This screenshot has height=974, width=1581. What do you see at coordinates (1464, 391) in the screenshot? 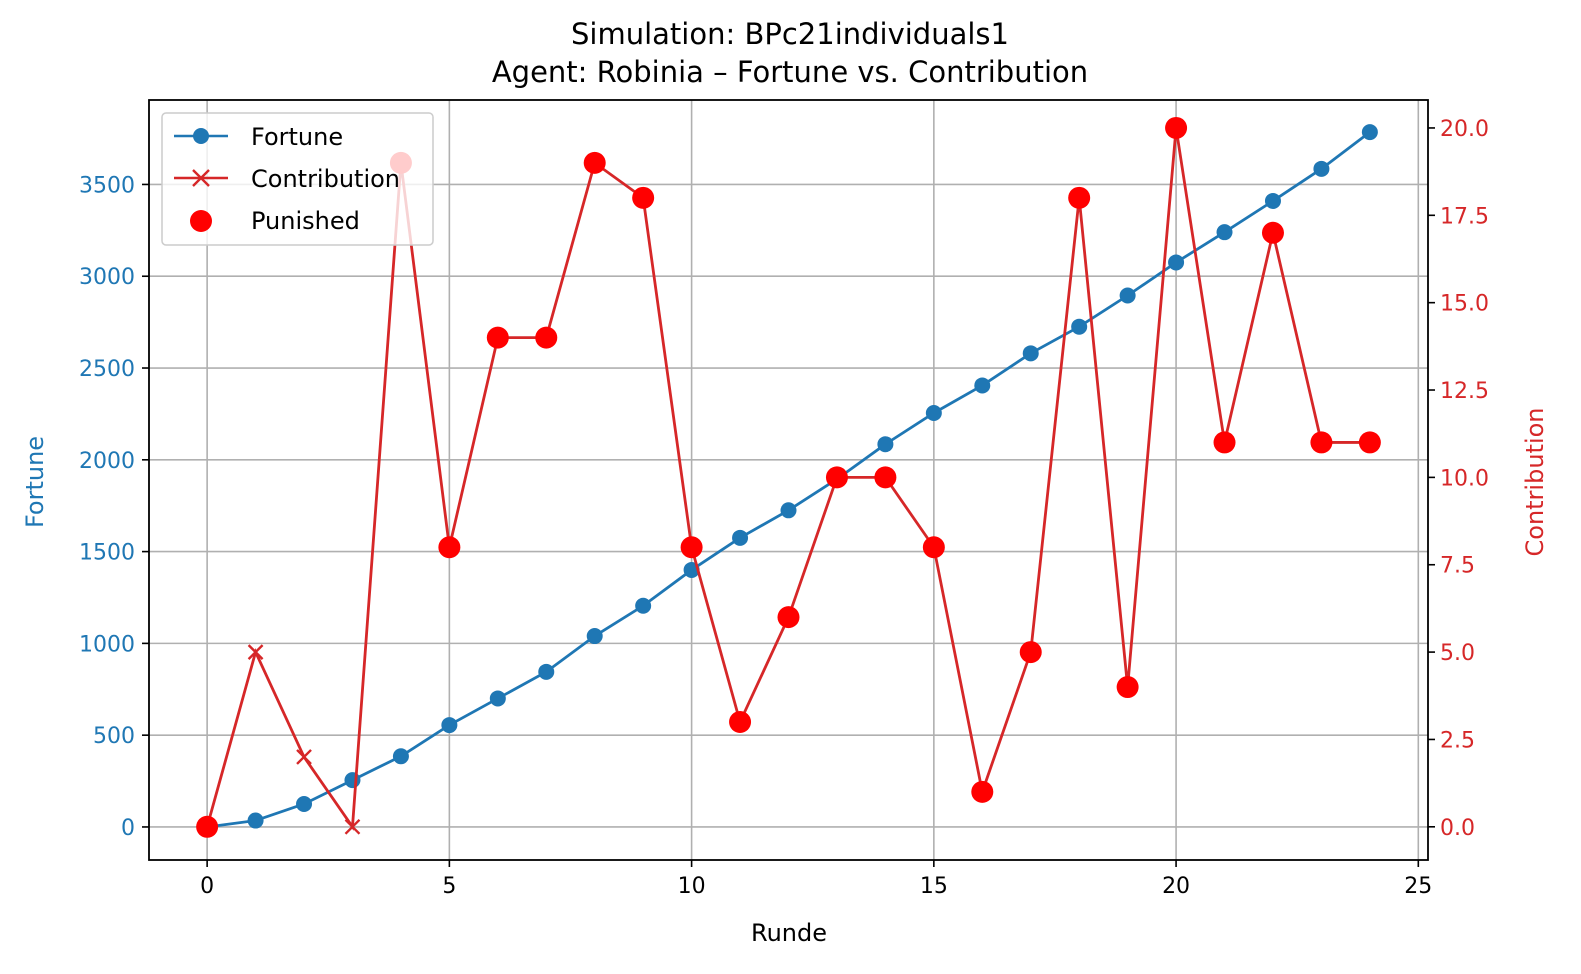
I see `y-right-tick-label: 12.5` at bounding box center [1464, 391].